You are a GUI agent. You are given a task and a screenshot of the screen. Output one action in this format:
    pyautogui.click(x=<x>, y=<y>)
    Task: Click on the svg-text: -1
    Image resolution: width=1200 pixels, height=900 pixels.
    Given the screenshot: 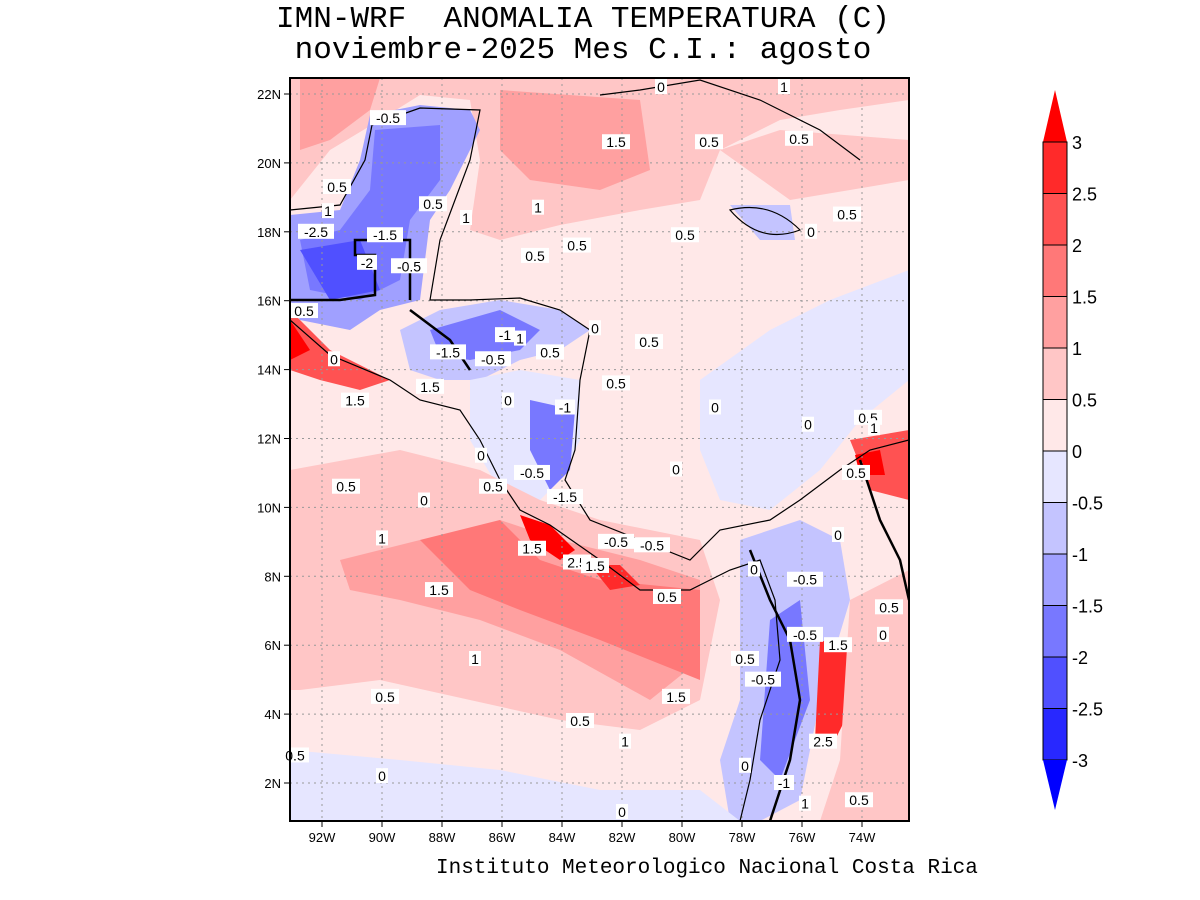 What is the action you would take?
    pyautogui.click(x=565, y=407)
    